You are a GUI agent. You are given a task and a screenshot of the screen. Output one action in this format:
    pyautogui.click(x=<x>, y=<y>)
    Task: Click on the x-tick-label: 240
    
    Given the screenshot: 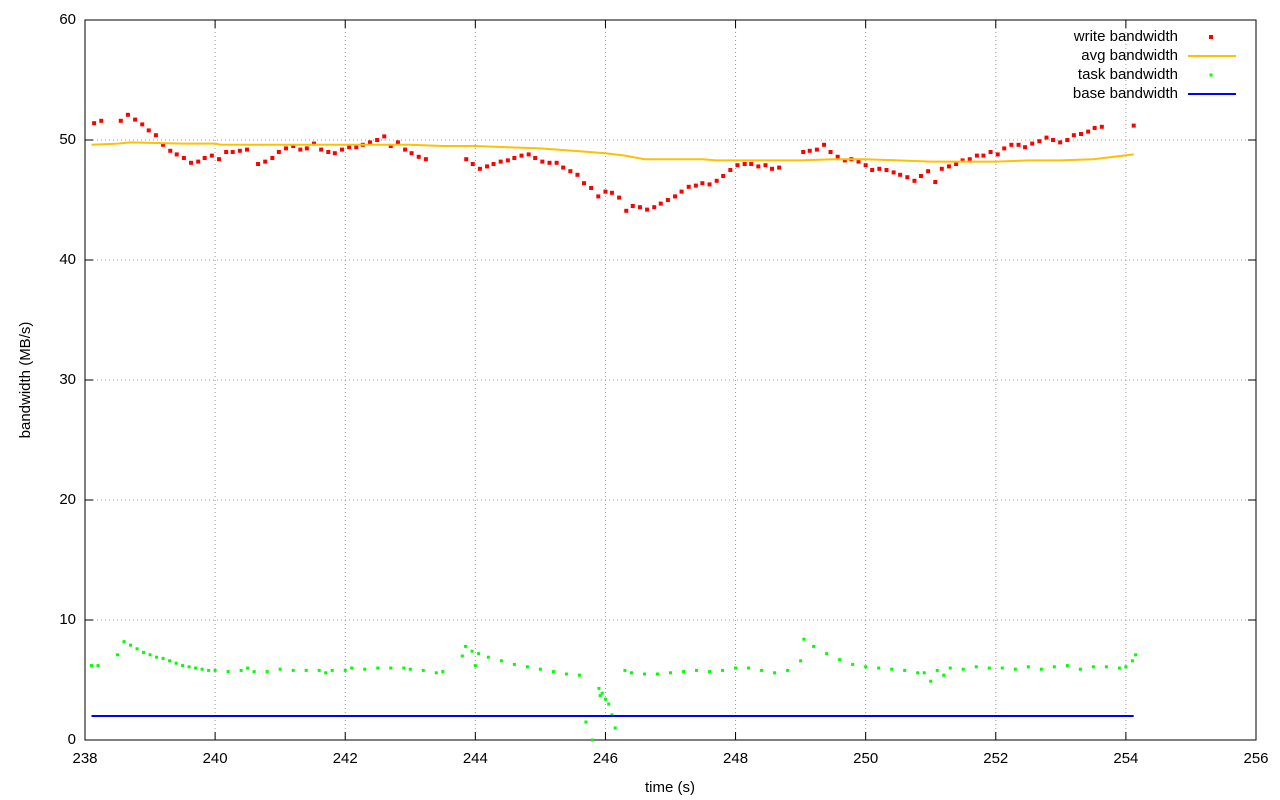 What is the action you would take?
    pyautogui.click(x=215, y=758)
    